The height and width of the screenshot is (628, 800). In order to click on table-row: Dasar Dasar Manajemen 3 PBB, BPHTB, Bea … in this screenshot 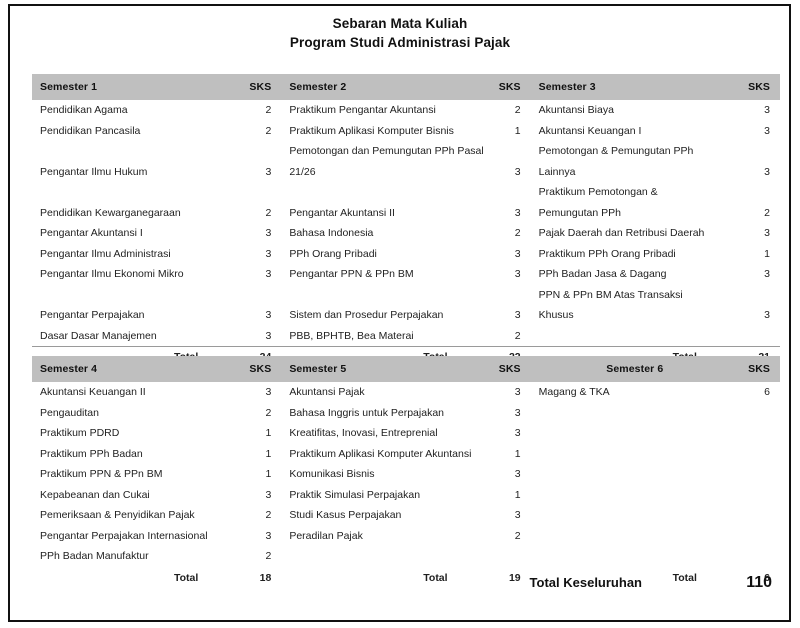, I will do `click(406, 336)`.